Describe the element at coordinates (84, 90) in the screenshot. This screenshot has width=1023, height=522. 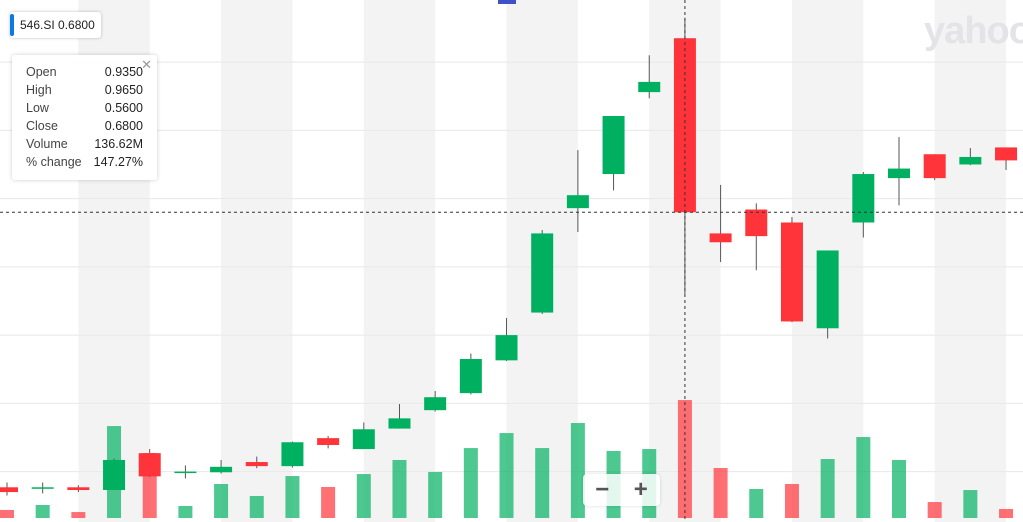
I see `tooltip-row: High 0.9650` at that location.